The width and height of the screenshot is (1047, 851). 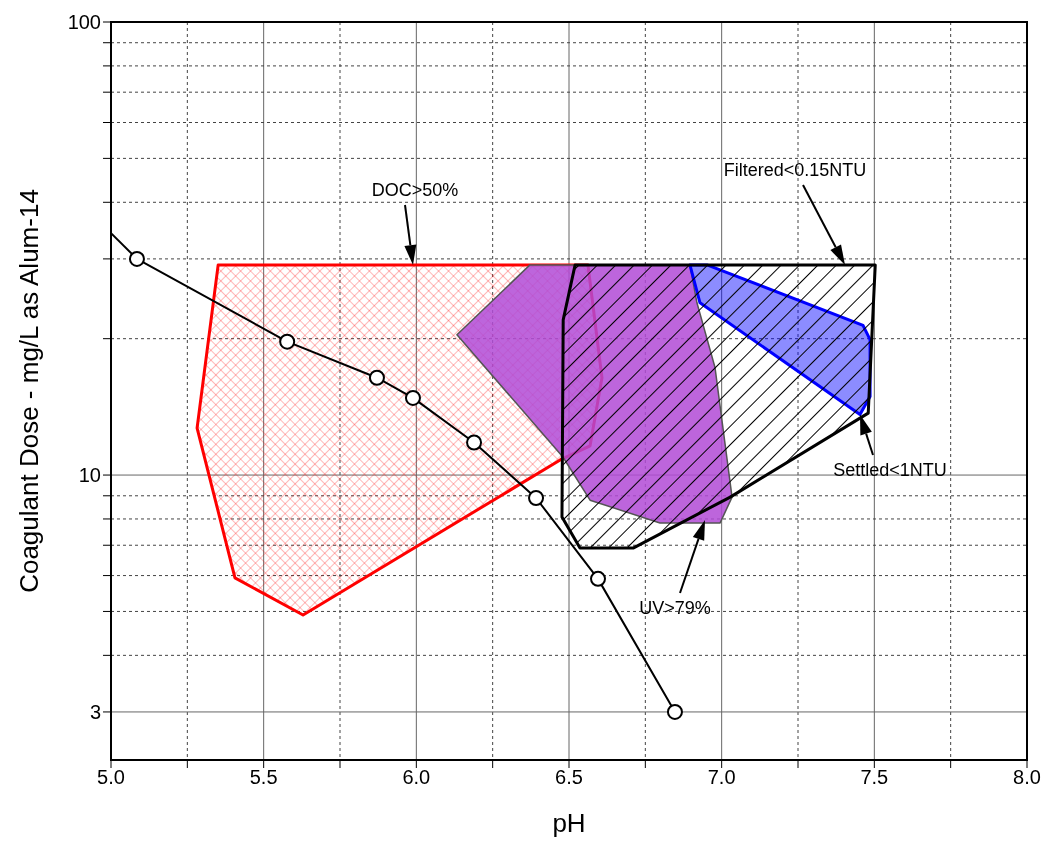 I want to click on x-tick-label: 8.0, so click(x=1027, y=777).